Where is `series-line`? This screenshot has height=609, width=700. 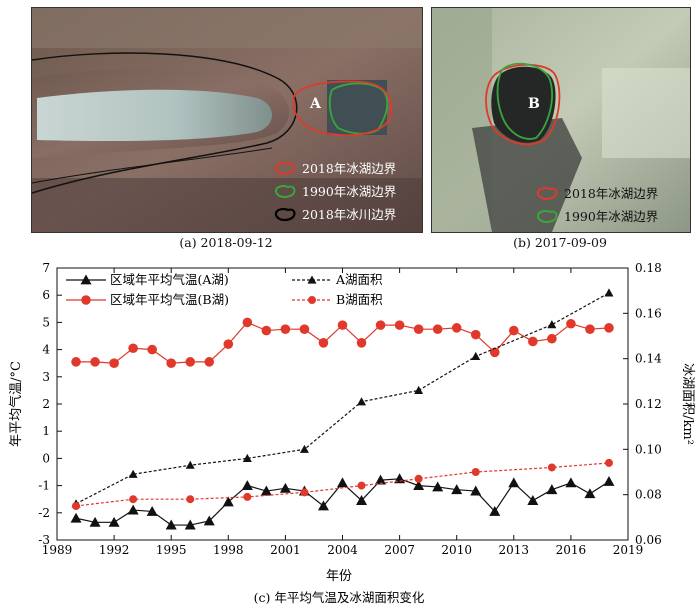
series-line is located at coordinates (342, 484).